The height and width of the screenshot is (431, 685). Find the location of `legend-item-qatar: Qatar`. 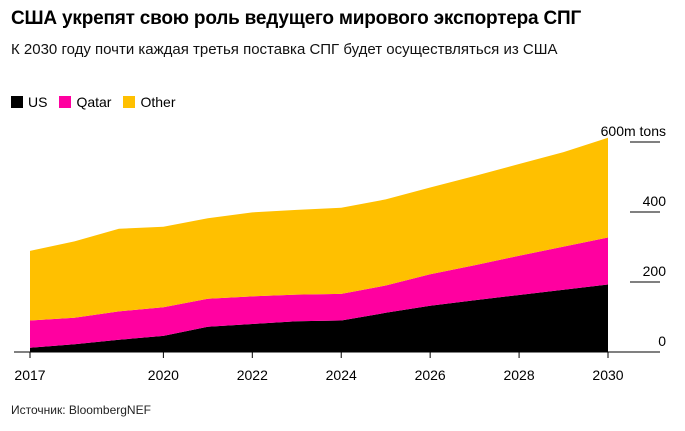

legend-item-qatar: Qatar is located at coordinates (85, 102).